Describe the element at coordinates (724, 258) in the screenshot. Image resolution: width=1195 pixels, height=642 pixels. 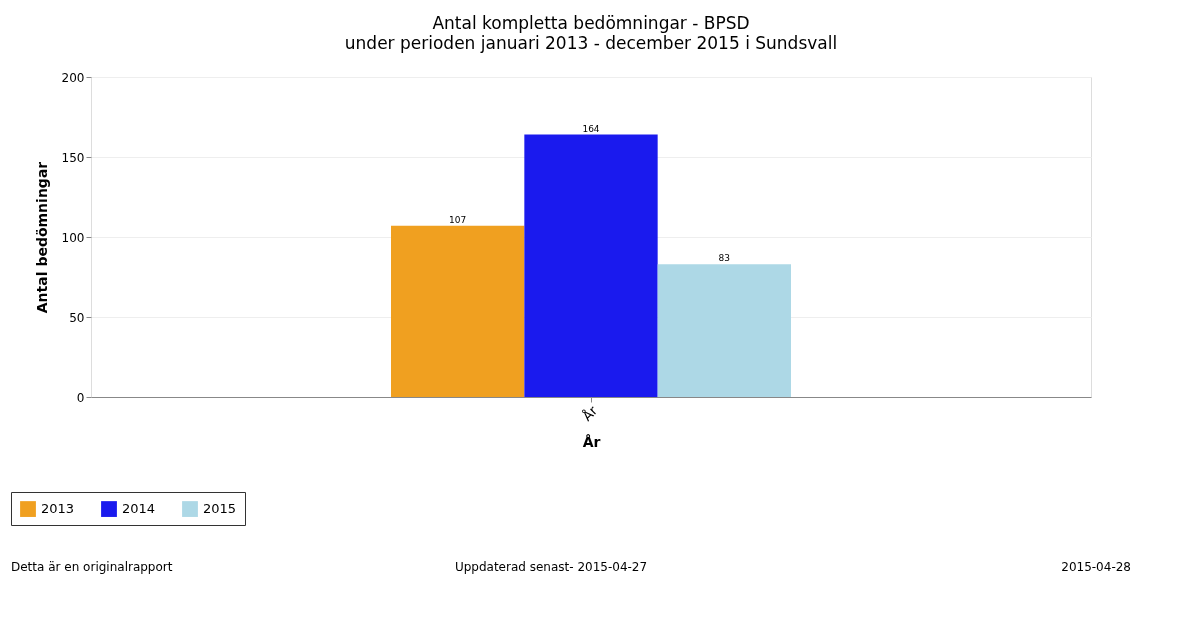
I see `data-label: 83` at that location.